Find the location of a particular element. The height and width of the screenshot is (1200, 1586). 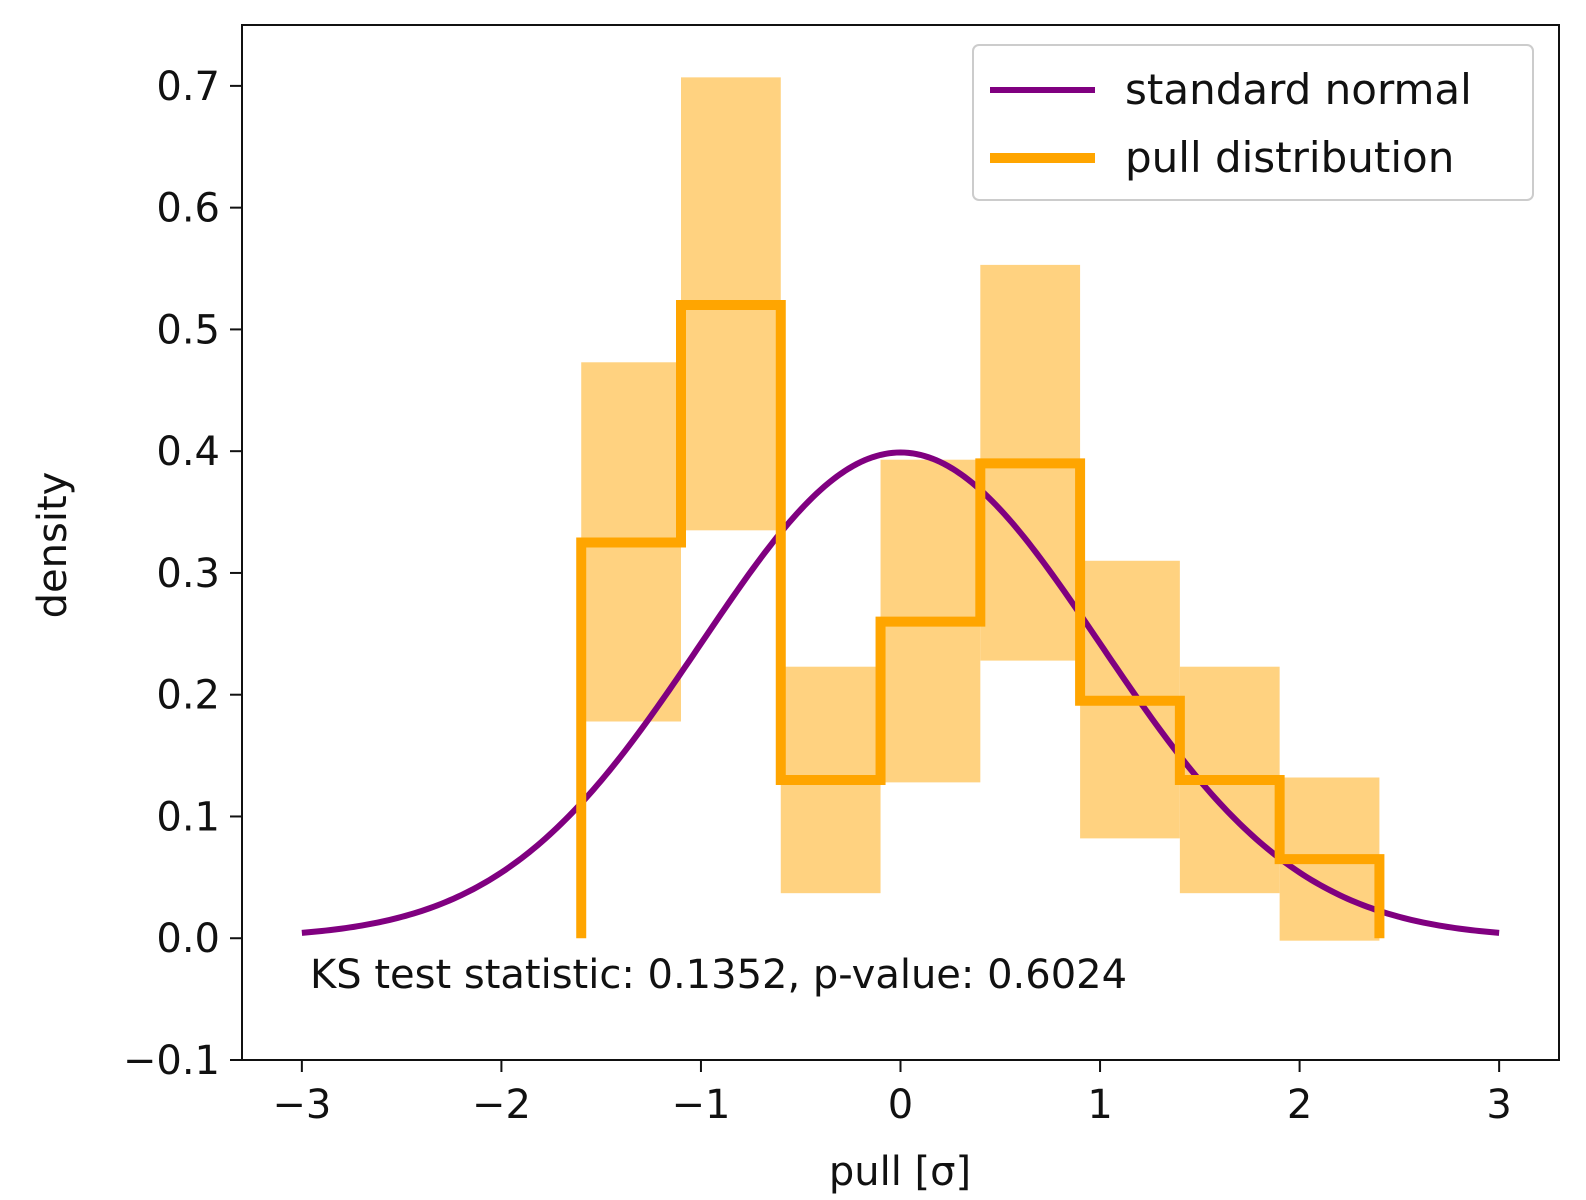

y-tick-label: 0.6 is located at coordinates (188, 209).